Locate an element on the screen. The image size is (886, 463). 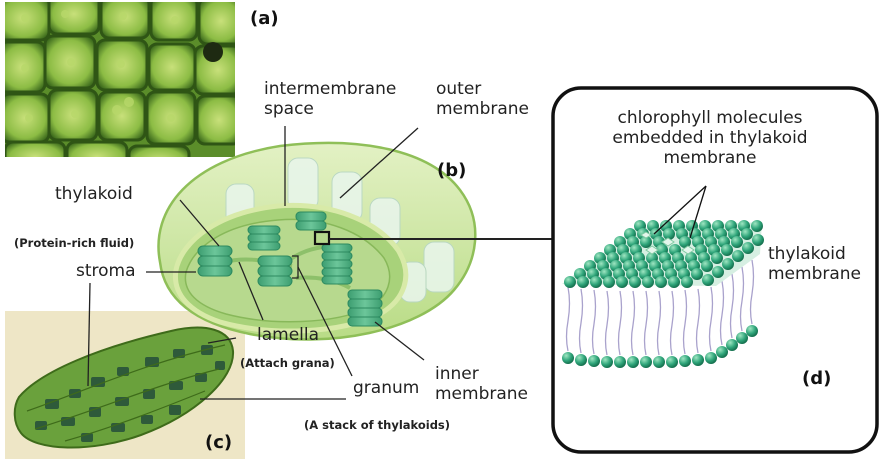
label-inner-membrane: inner membrane is located at coordinates (481, 384).